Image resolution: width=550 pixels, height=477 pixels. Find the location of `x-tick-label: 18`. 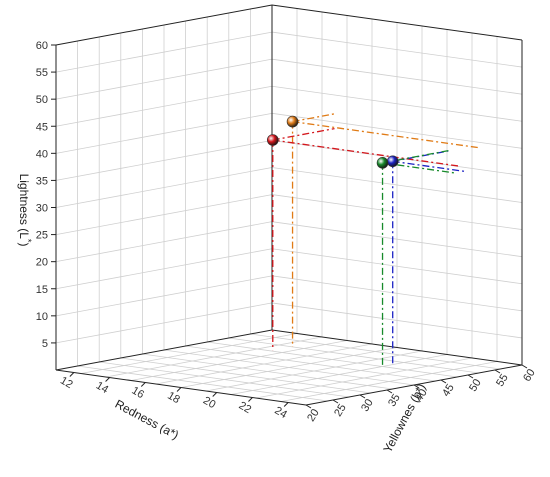

x-tick-label: 18 is located at coordinates (173, 398).